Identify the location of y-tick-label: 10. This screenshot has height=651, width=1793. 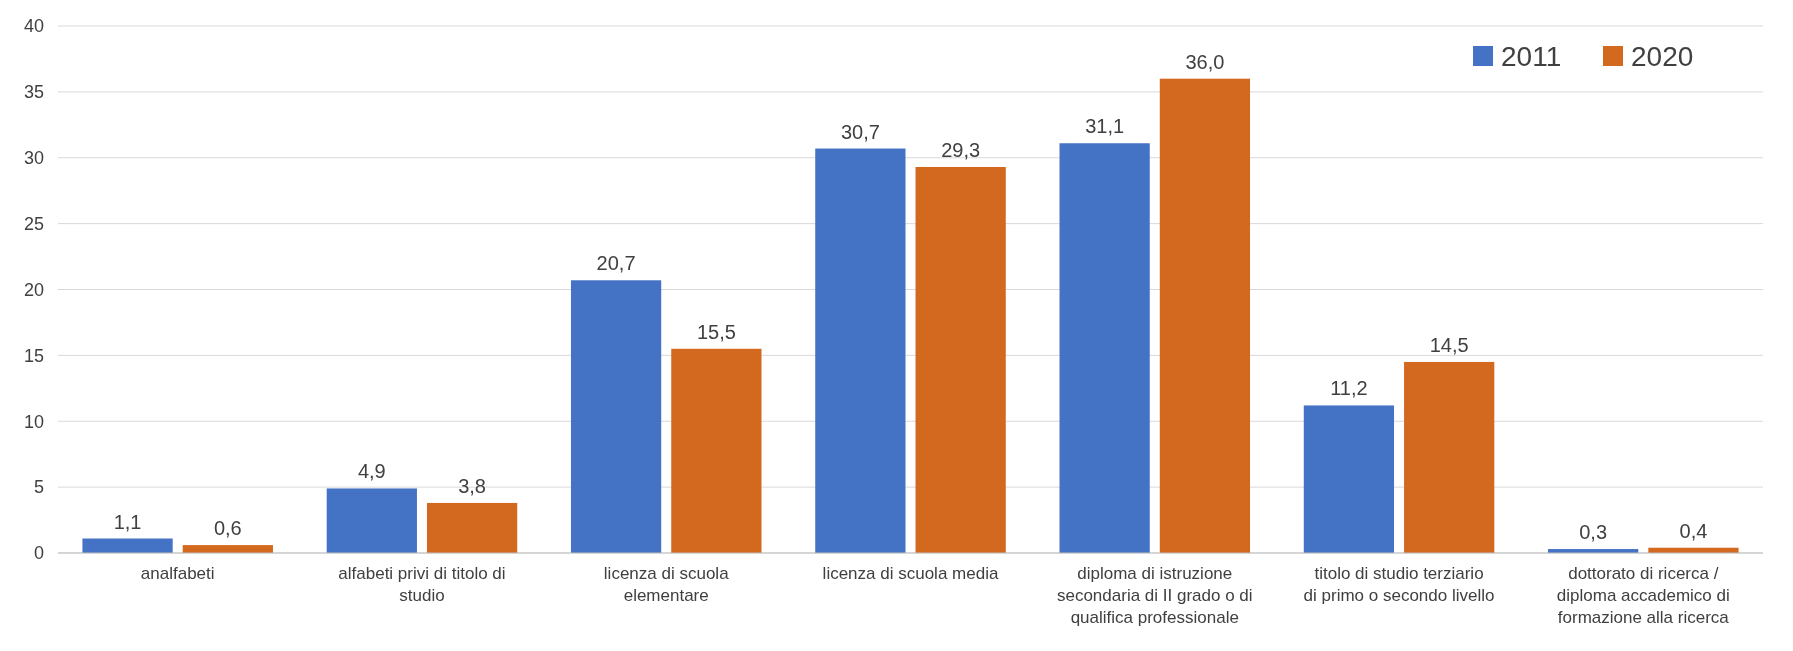
(33, 421).